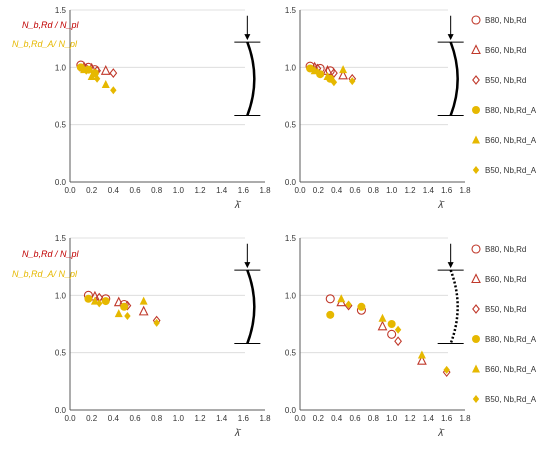  I want to click on ylabel-bottom-red: N_b,Rd / N_pl, so click(51, 254).